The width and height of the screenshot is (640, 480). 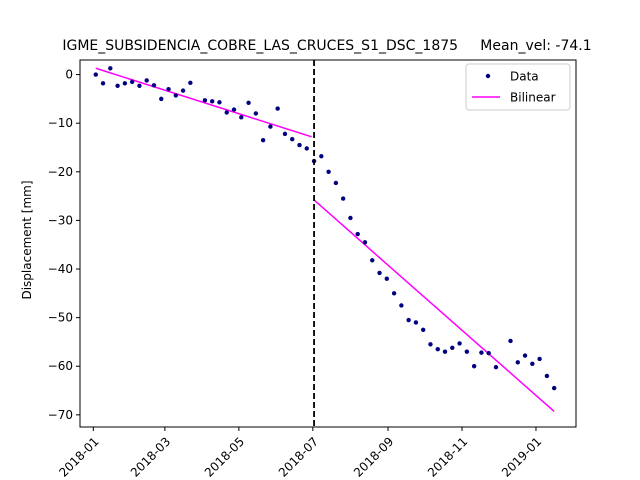 What do you see at coordinates (60, 172) in the screenshot?
I see `y-tick-label: −20` at bounding box center [60, 172].